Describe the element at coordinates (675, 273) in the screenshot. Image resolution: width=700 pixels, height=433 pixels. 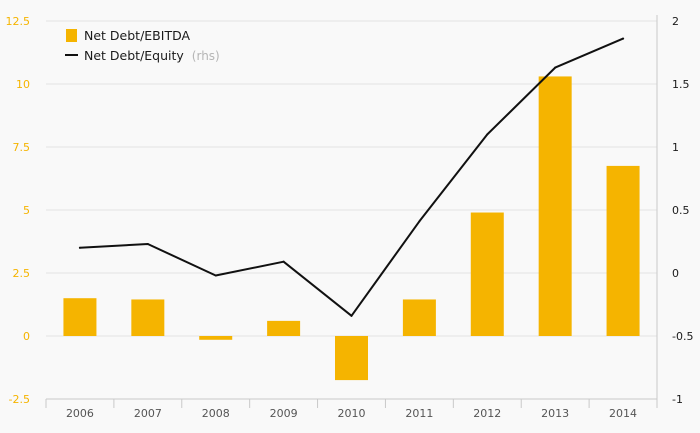
I see `right-tick-label: 0` at that location.